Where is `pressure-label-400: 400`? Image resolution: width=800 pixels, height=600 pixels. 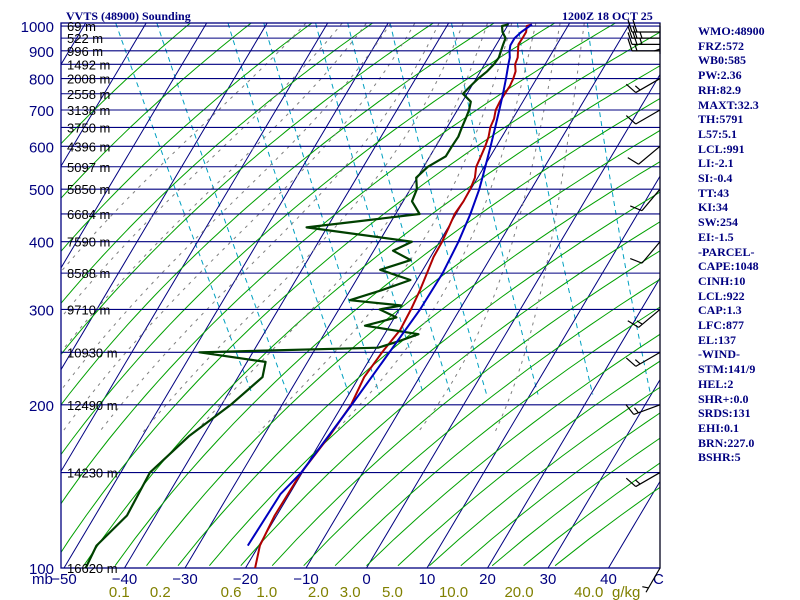 pressure-label-400: 400 is located at coordinates (41, 243).